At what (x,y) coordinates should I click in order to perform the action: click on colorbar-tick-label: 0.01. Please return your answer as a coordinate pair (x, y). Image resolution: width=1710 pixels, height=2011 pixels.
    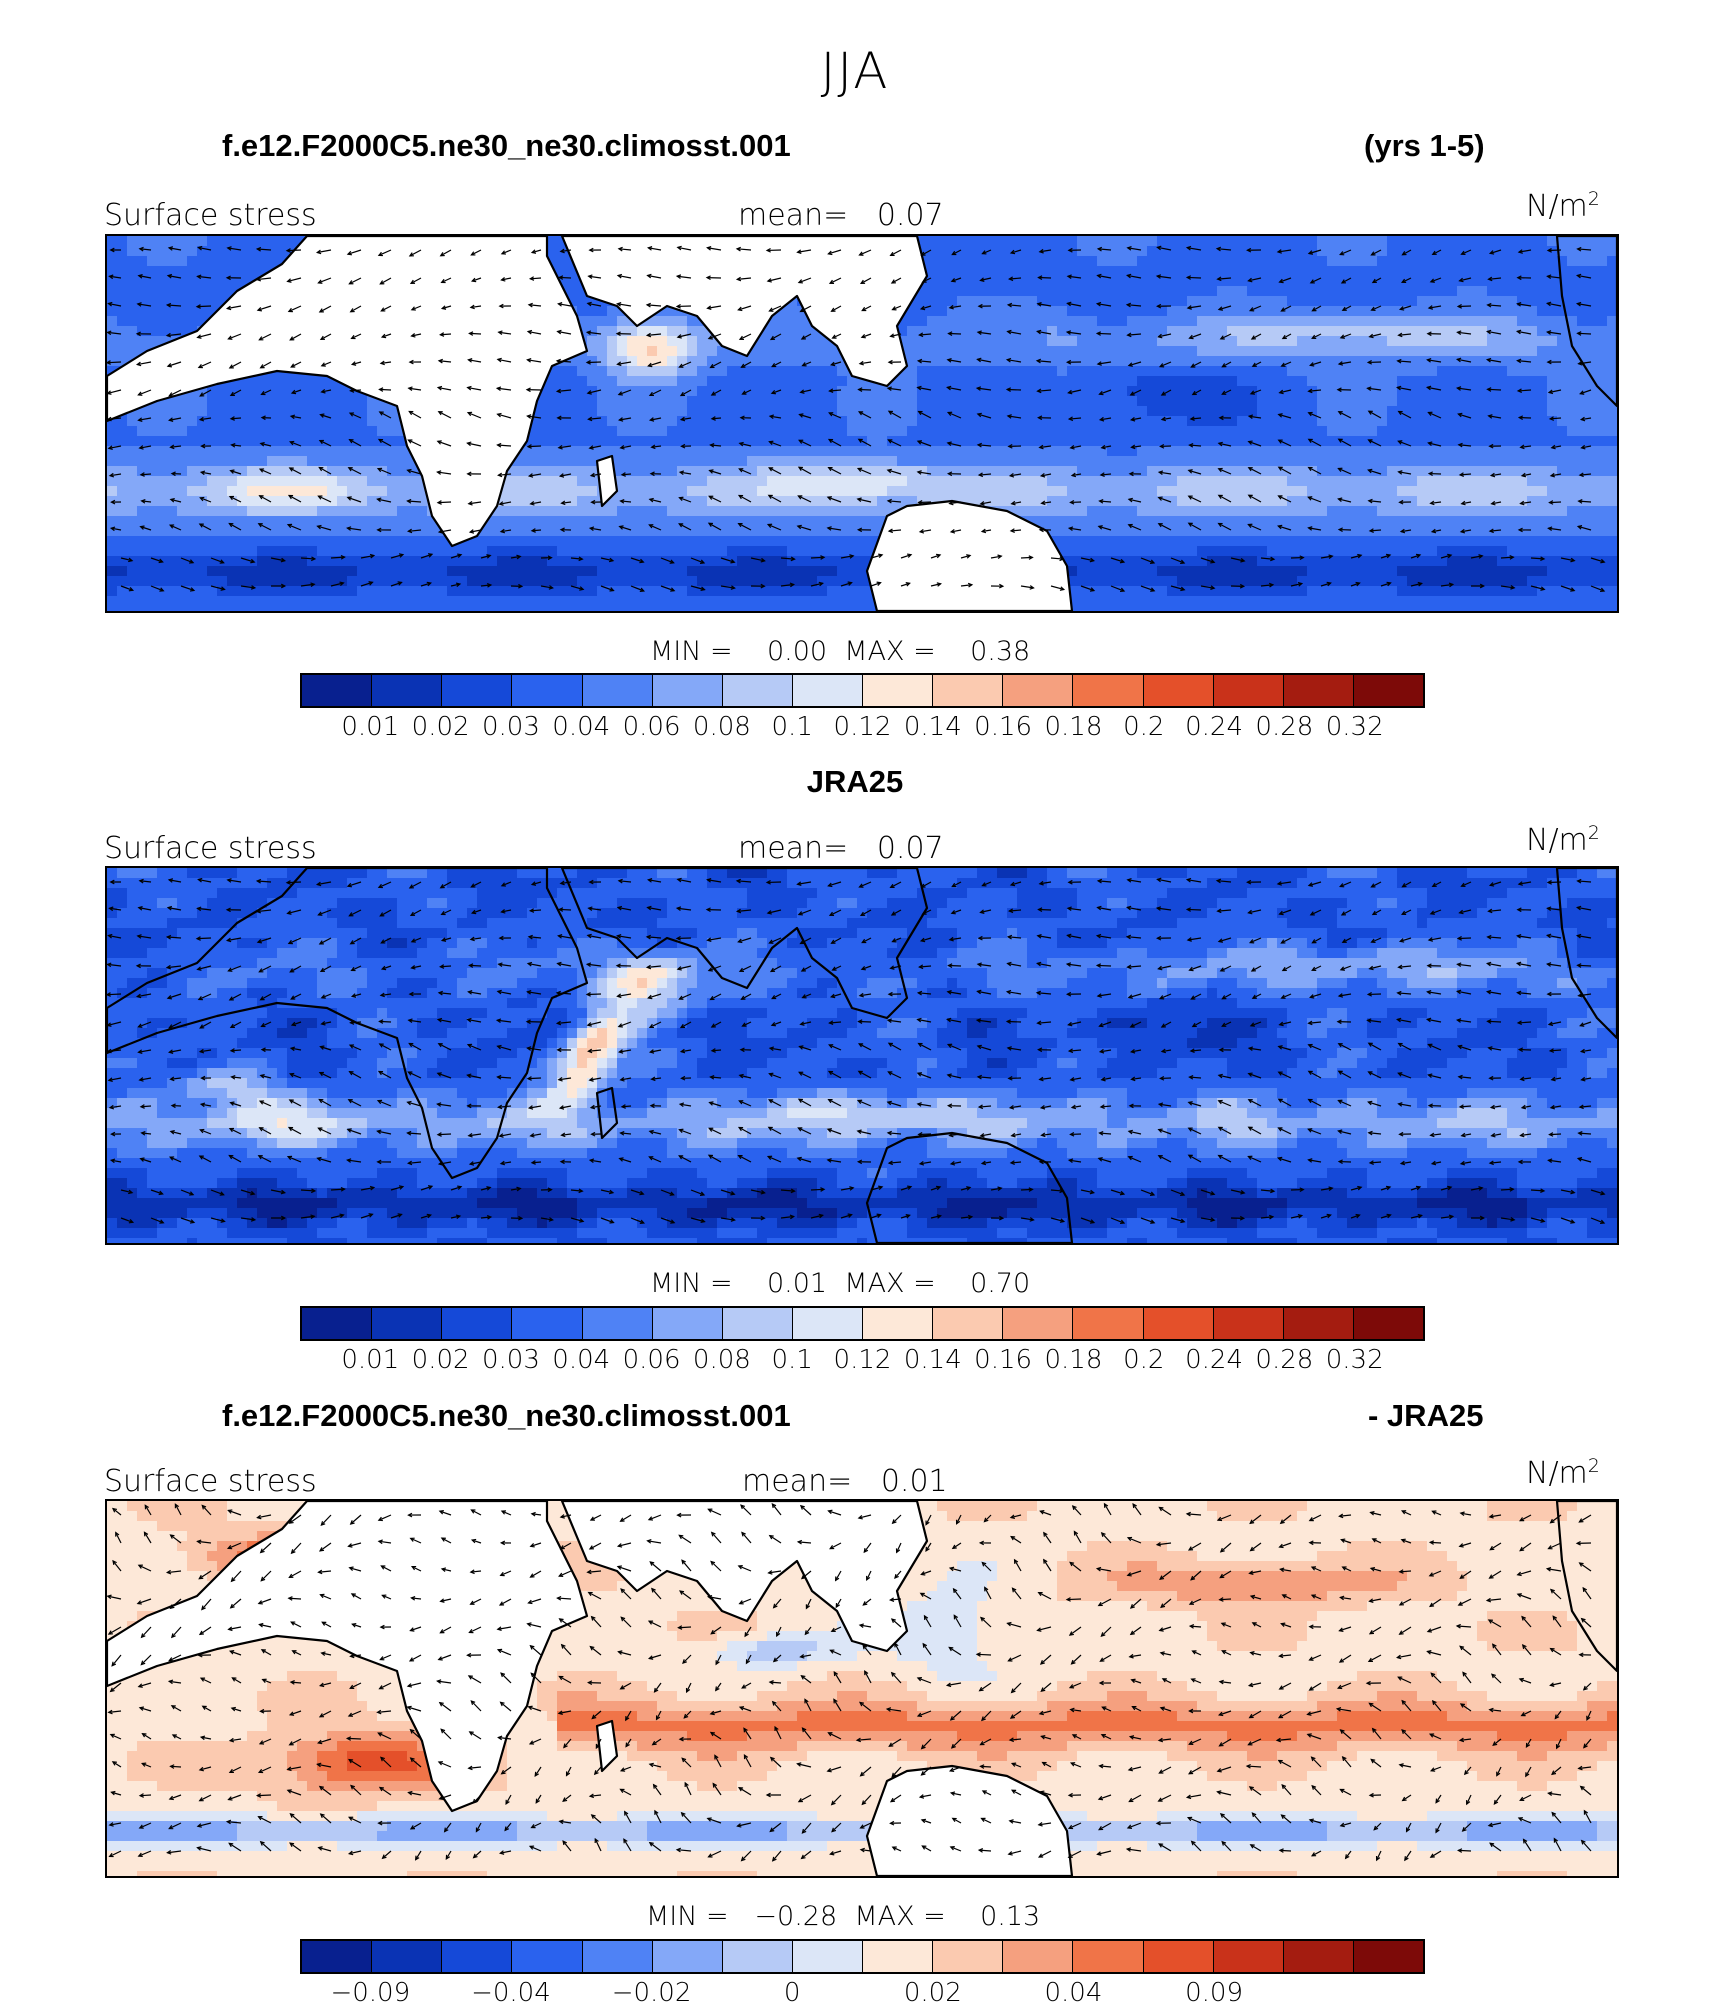
    Looking at the image, I should click on (370, 1360).